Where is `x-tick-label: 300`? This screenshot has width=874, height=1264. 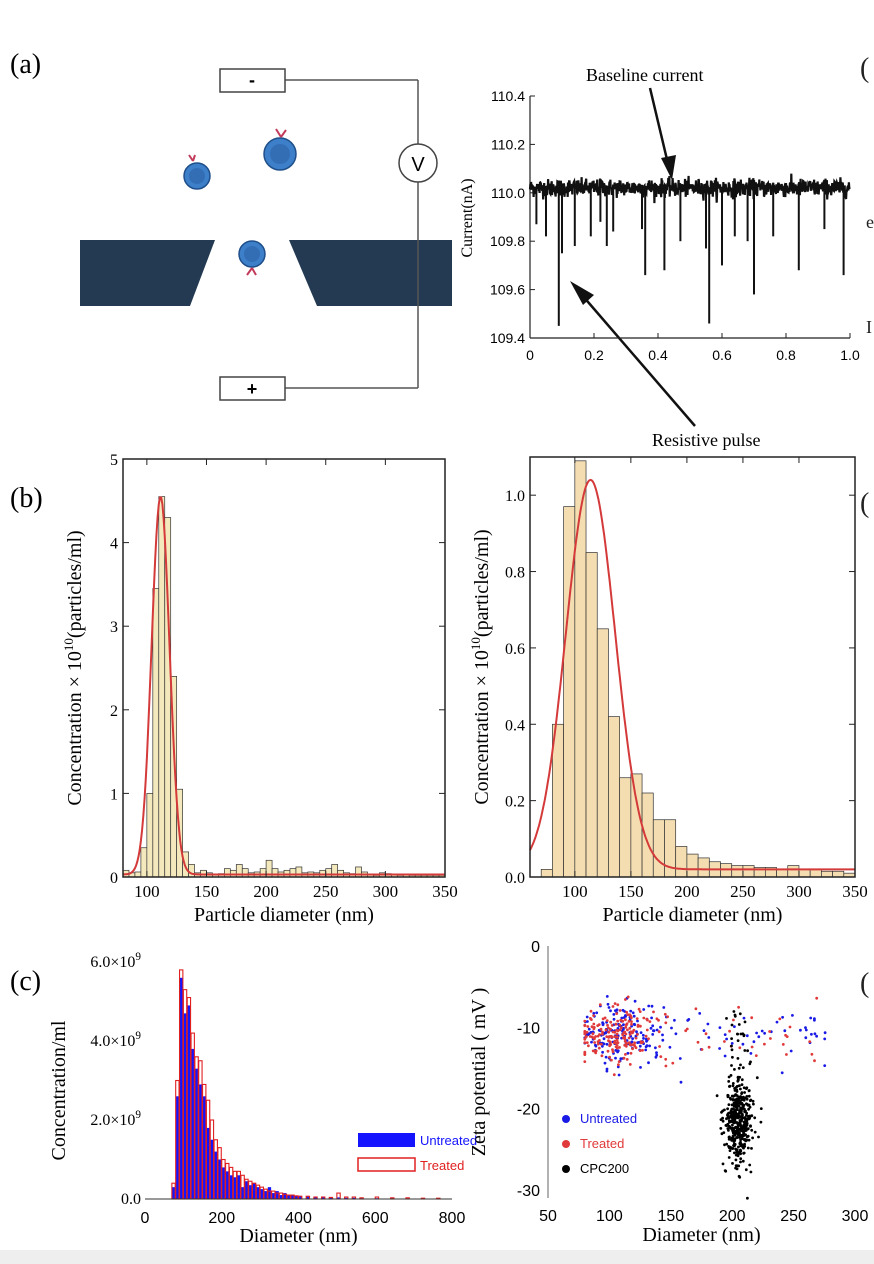
x-tick-label: 300 is located at coordinates (799, 891).